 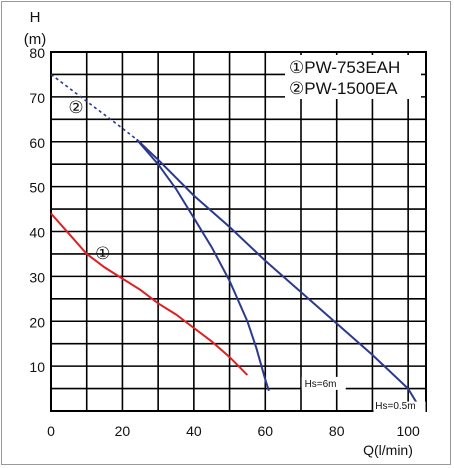 I want to click on x-tick-label: 80, so click(x=337, y=431).